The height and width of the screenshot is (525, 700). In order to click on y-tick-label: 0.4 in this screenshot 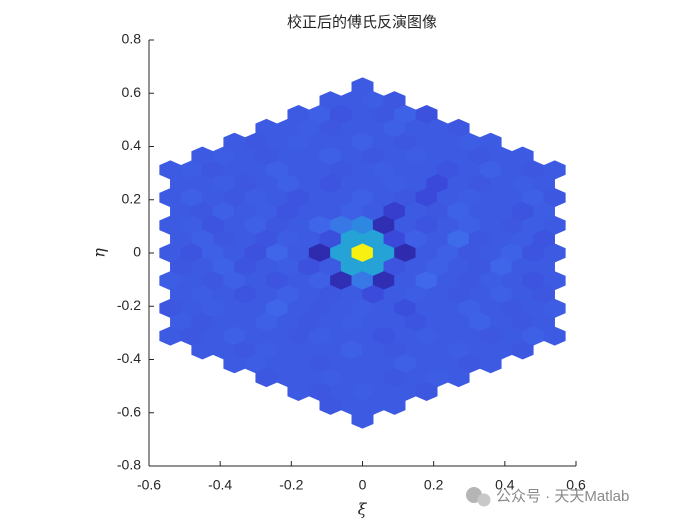, I will do `click(132, 145)`.